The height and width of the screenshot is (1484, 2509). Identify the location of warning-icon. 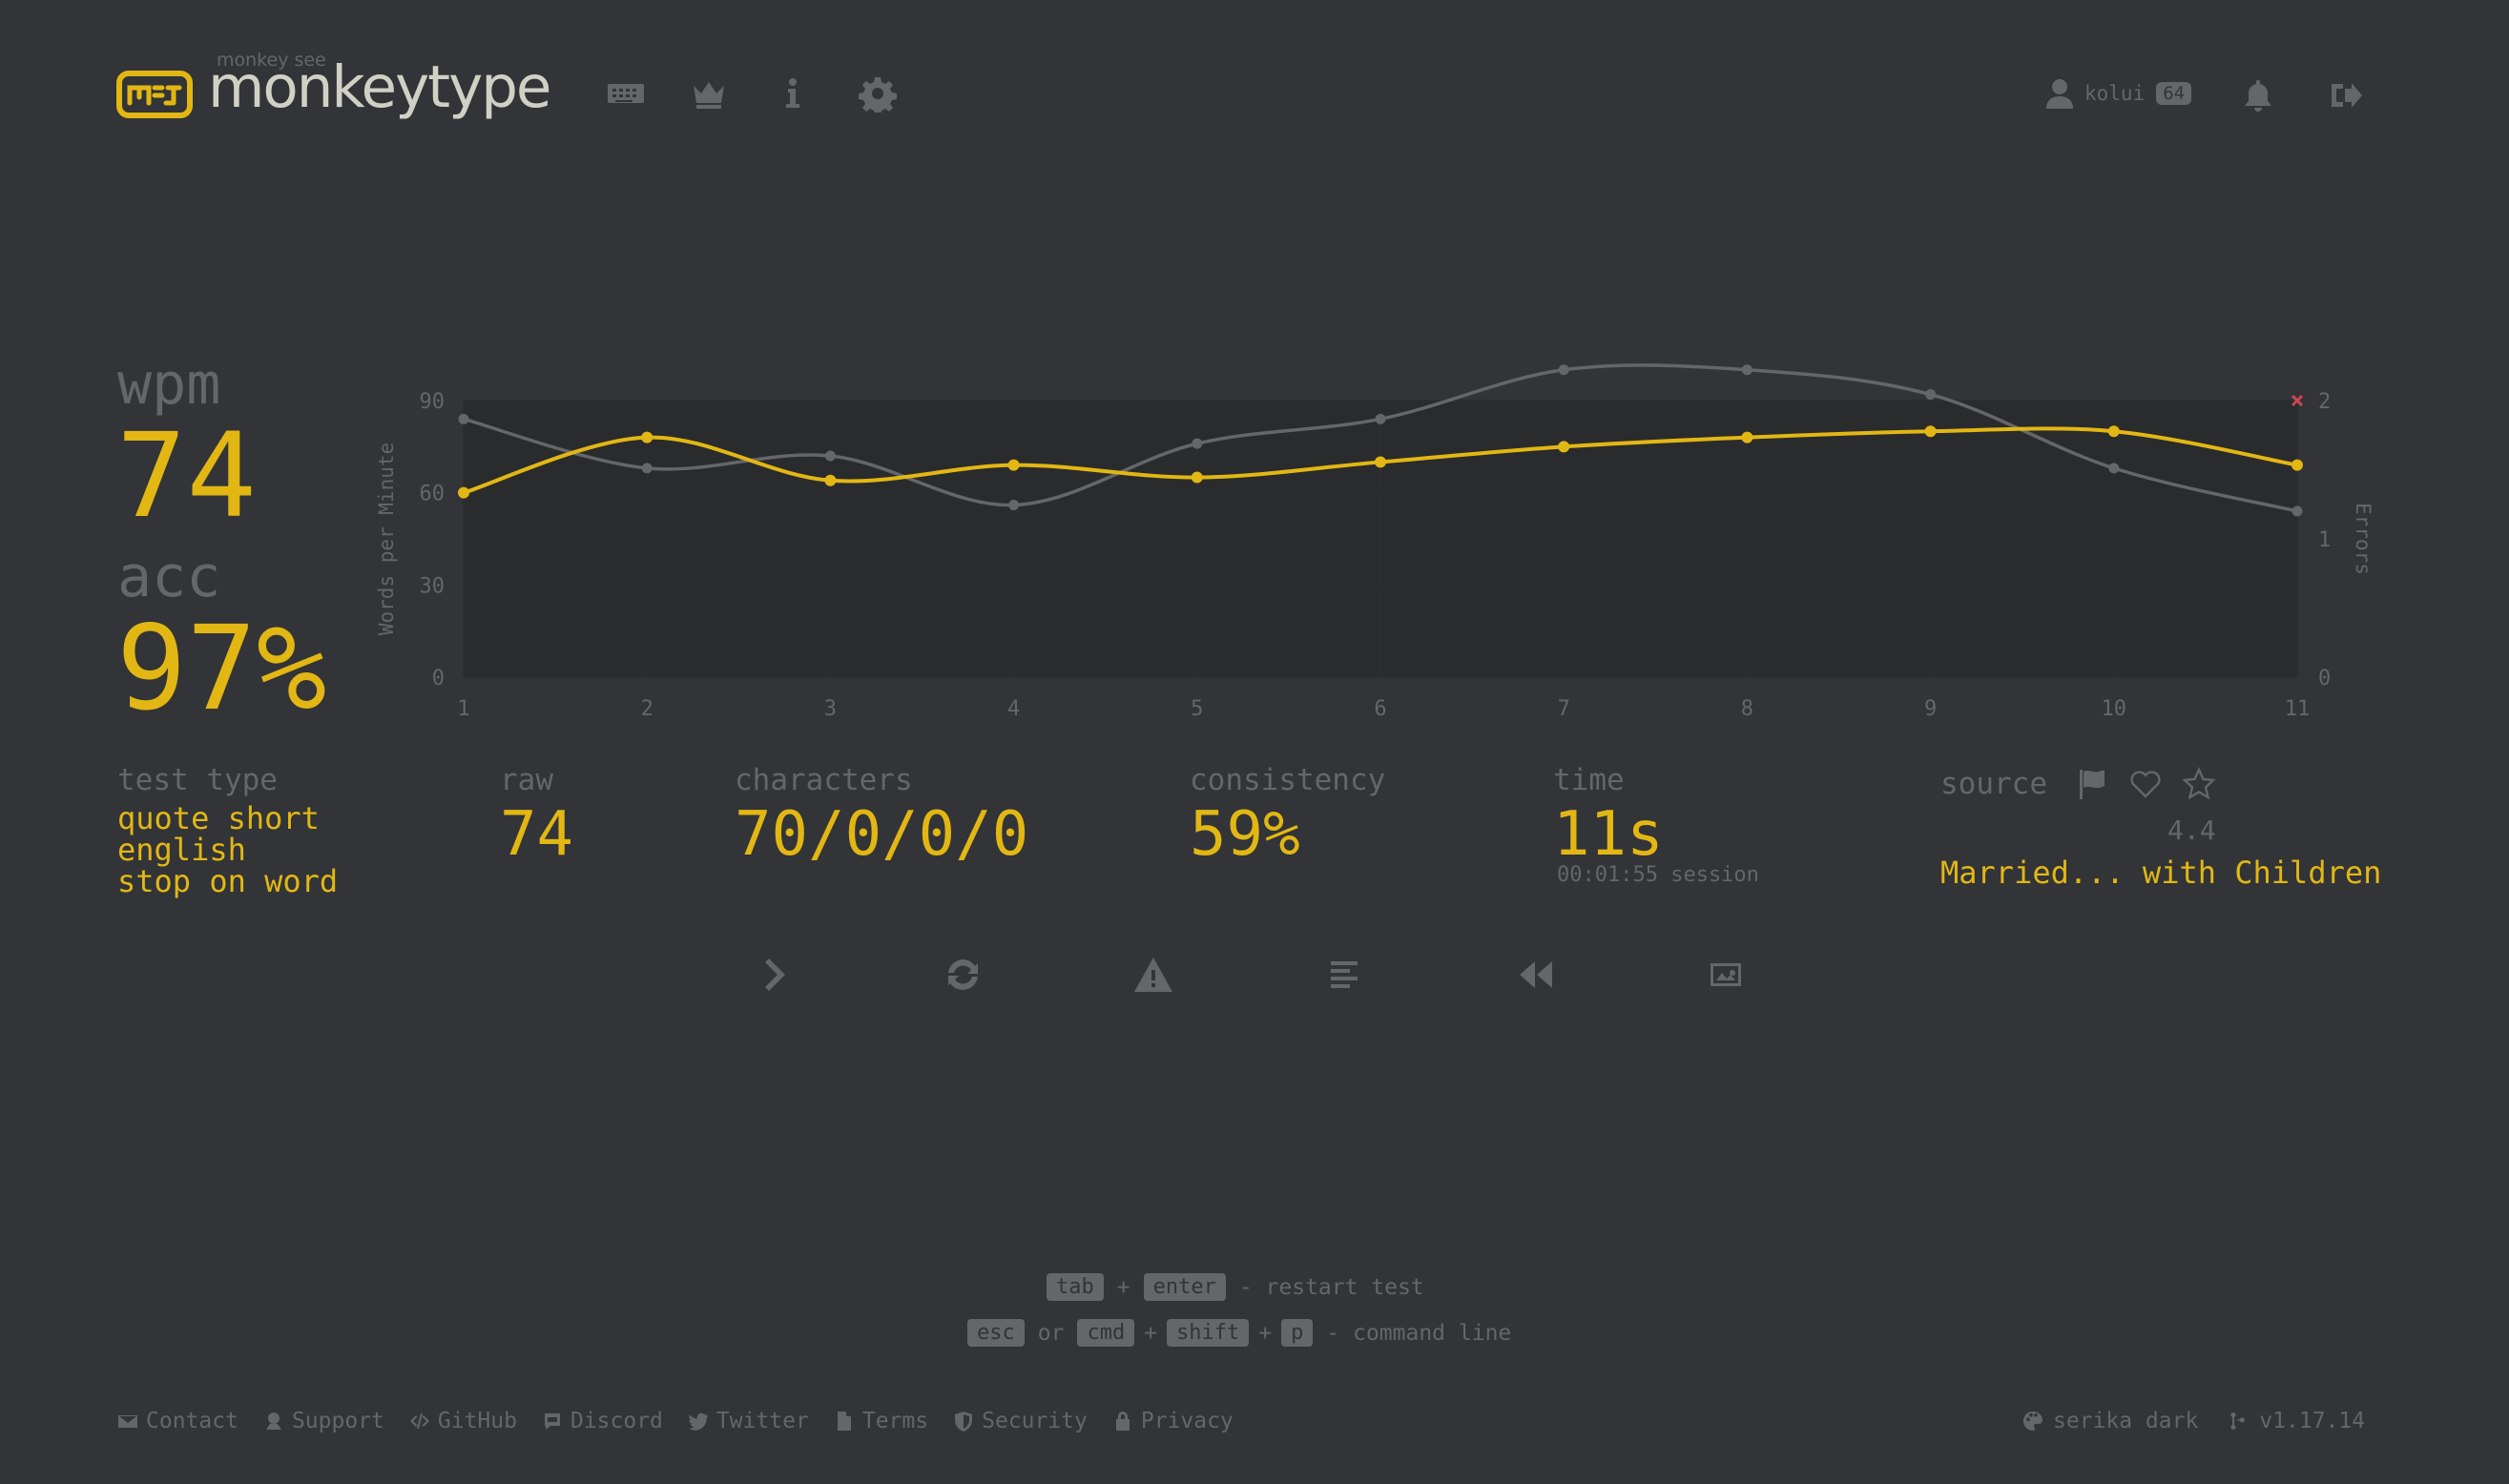
(1153, 975).